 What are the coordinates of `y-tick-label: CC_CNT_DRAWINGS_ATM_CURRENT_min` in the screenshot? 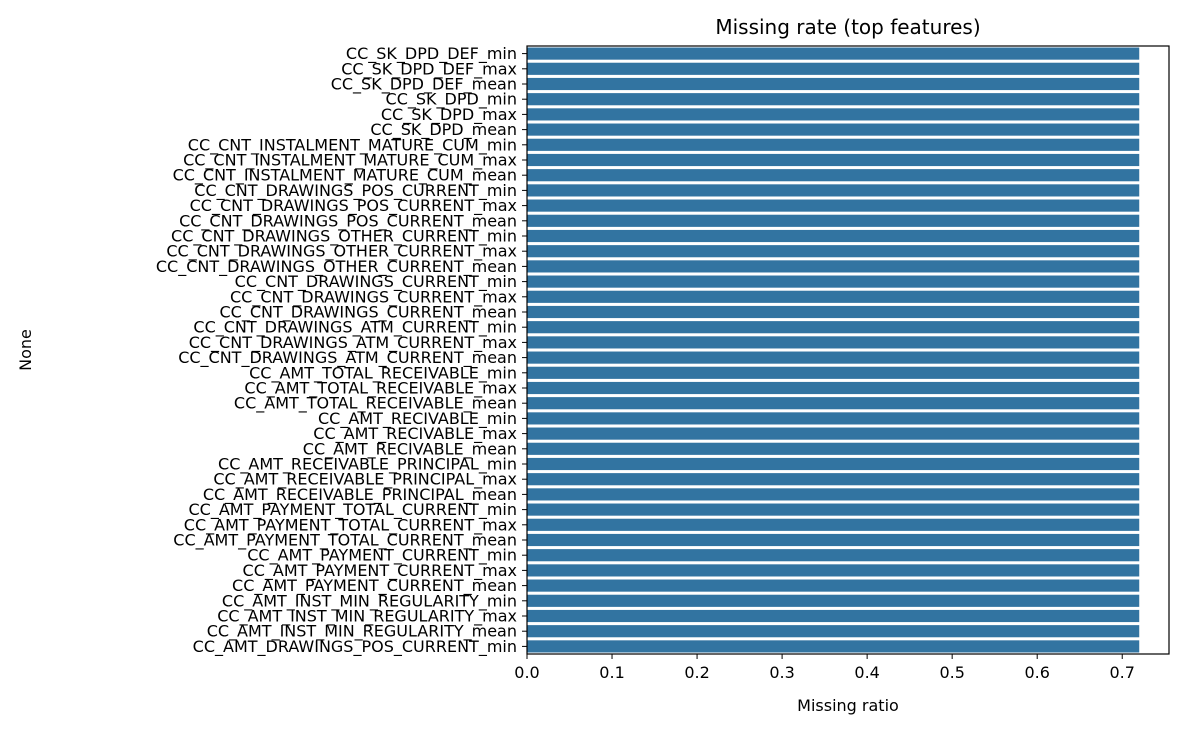 It's located at (355, 328).